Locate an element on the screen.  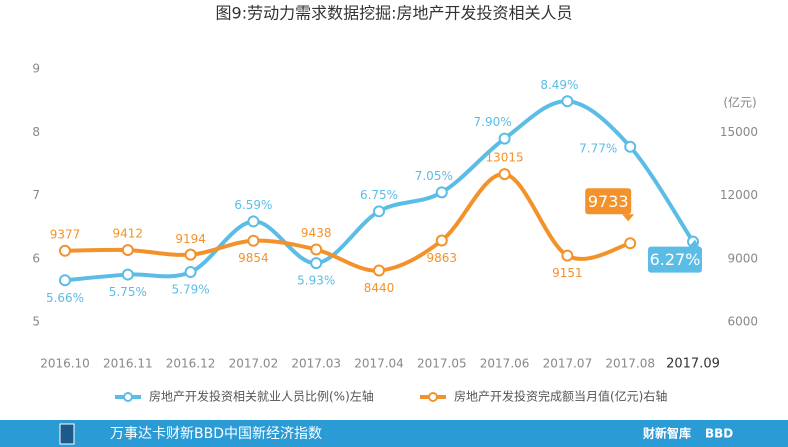
data-label: 8440 is located at coordinates (379, 288).